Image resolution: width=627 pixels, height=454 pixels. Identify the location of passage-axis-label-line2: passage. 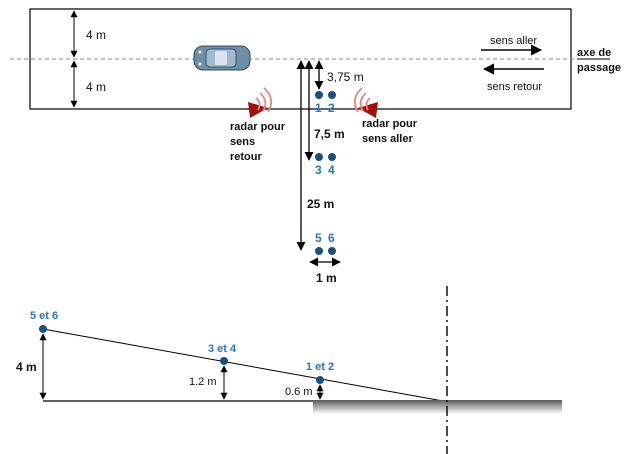
(599, 68).